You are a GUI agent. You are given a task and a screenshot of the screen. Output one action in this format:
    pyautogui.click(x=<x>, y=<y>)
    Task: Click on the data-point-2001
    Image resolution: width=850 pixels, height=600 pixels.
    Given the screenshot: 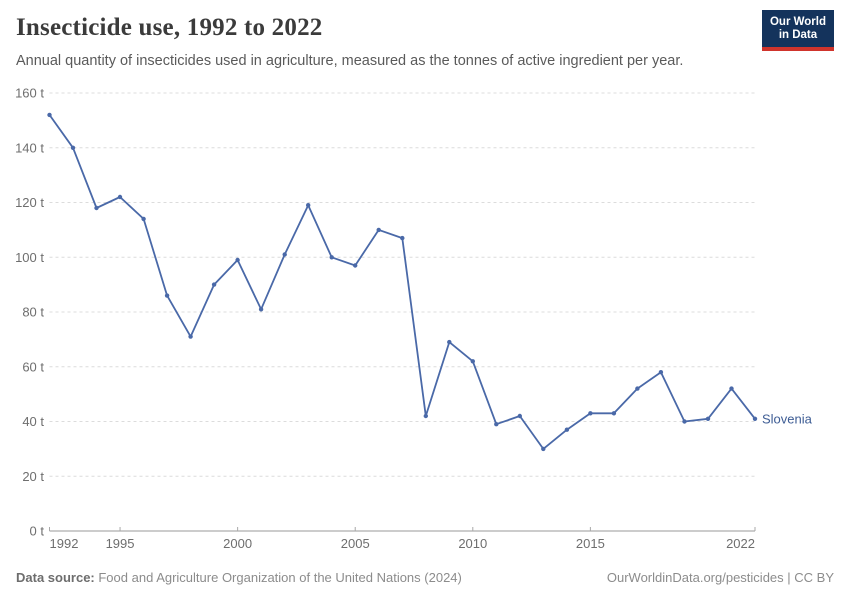 What is the action you would take?
    pyautogui.click(x=261, y=309)
    